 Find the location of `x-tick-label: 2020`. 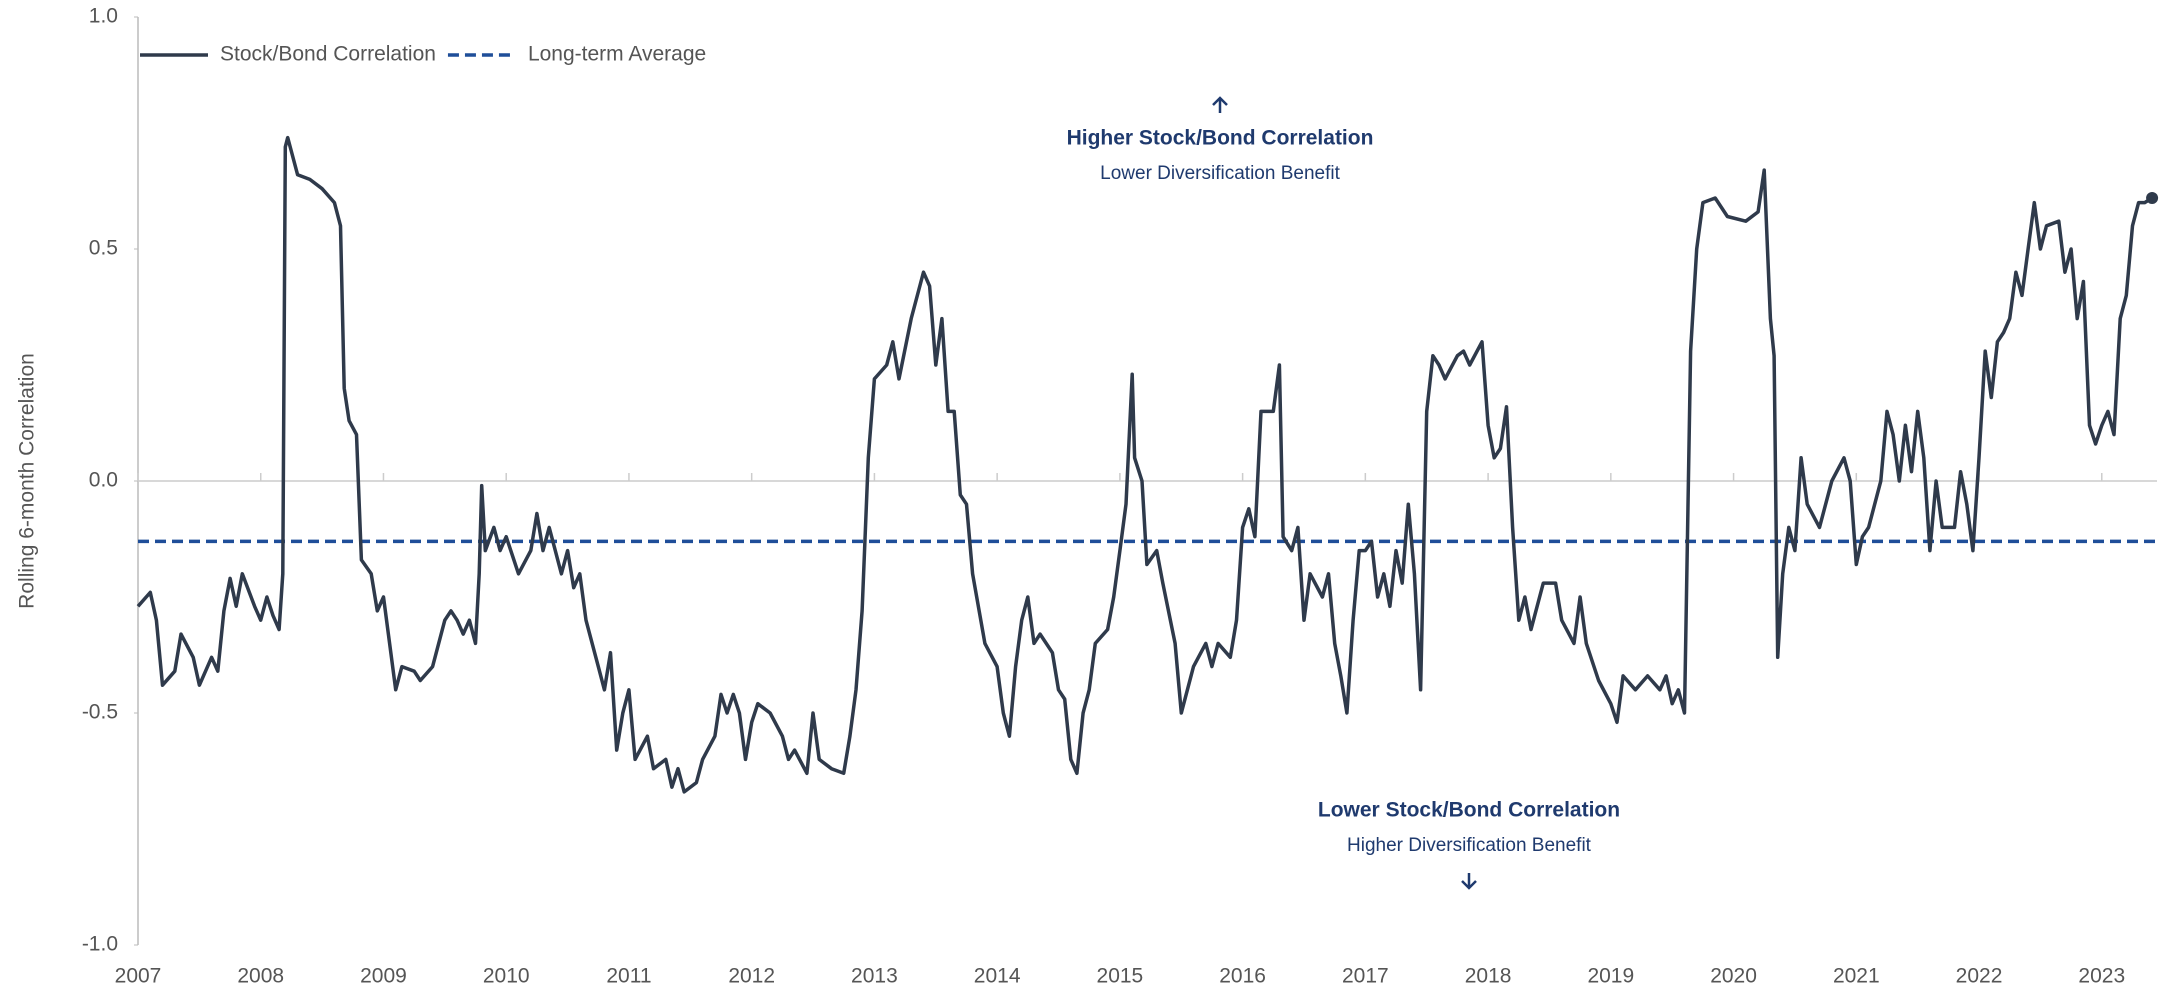

x-tick-label: 2020 is located at coordinates (1733, 976).